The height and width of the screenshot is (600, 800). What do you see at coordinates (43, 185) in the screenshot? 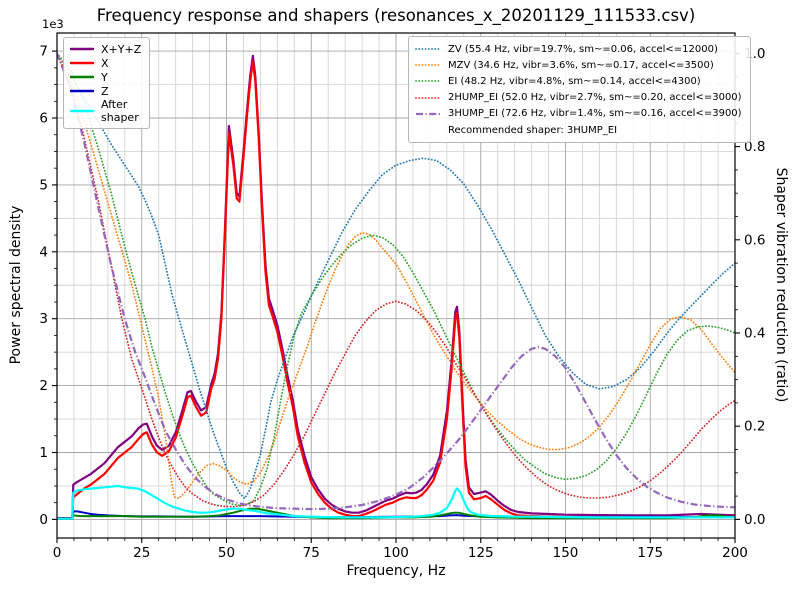
I see `y-left-tick-label: 5` at bounding box center [43, 185].